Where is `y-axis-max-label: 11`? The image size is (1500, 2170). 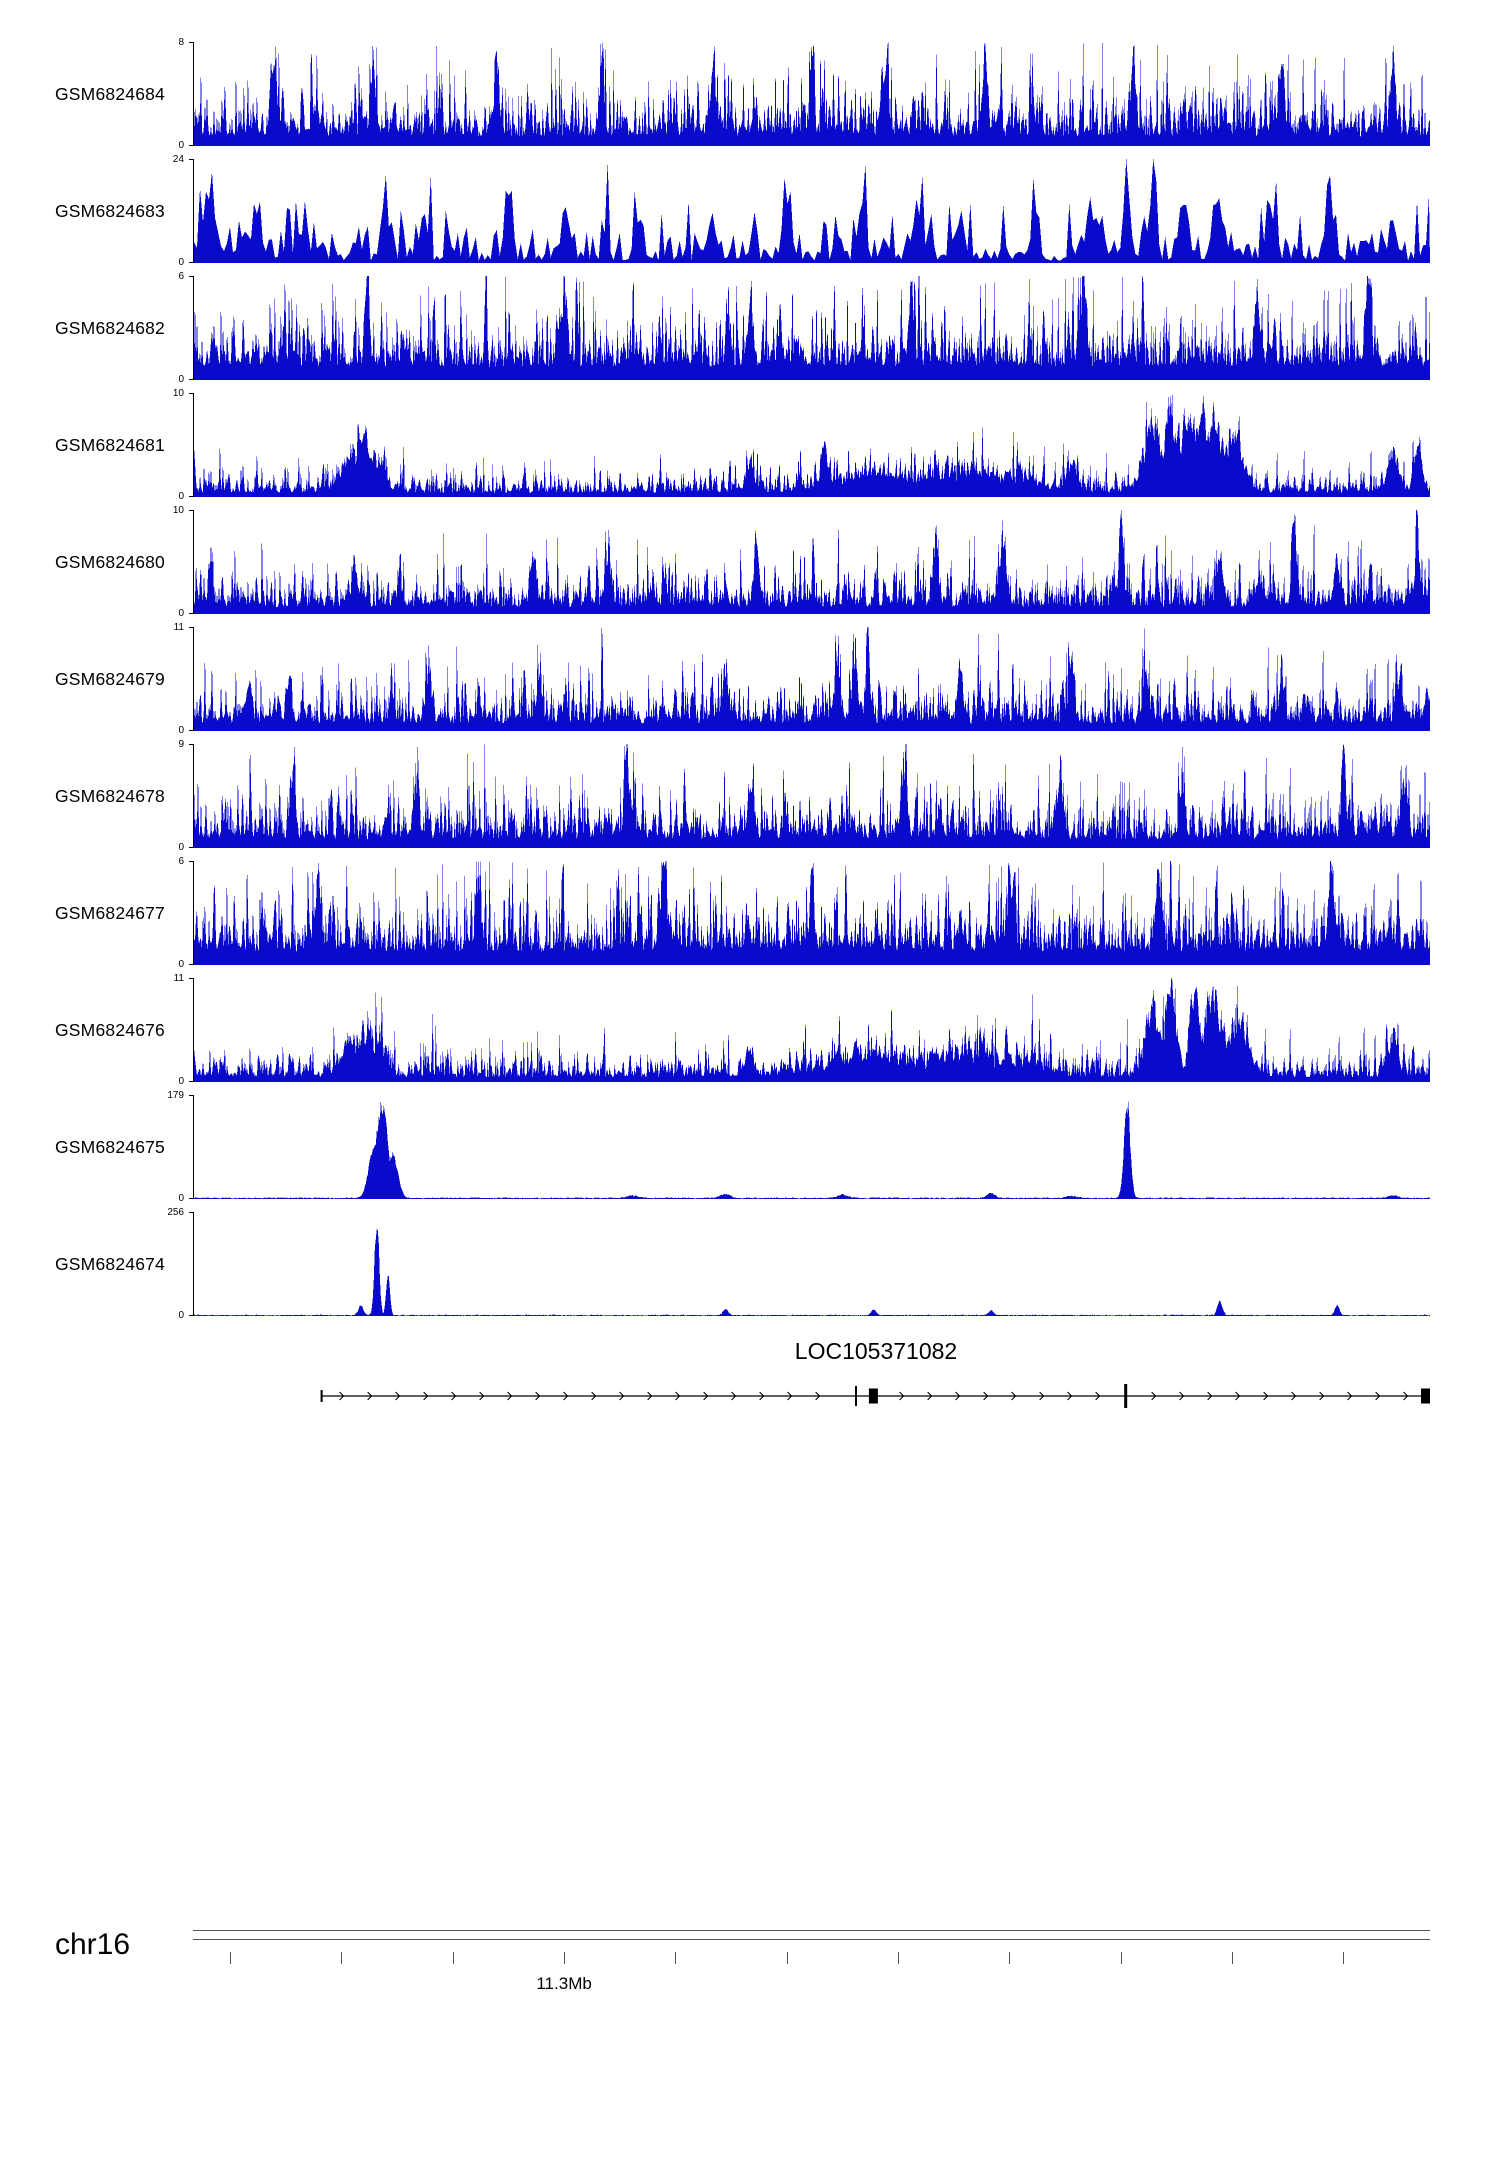 y-axis-max-label: 11 is located at coordinates (178, 978).